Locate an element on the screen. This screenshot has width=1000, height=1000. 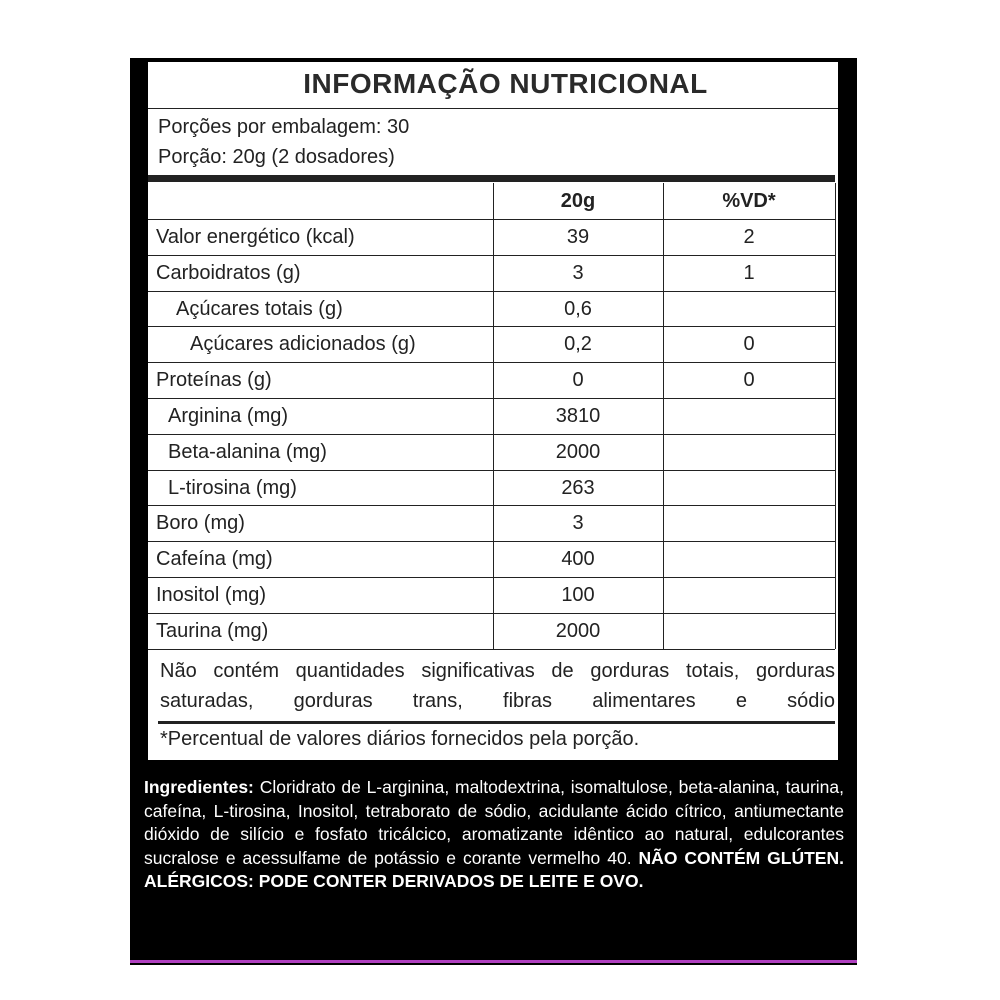
amount: 0 is located at coordinates (578, 380).